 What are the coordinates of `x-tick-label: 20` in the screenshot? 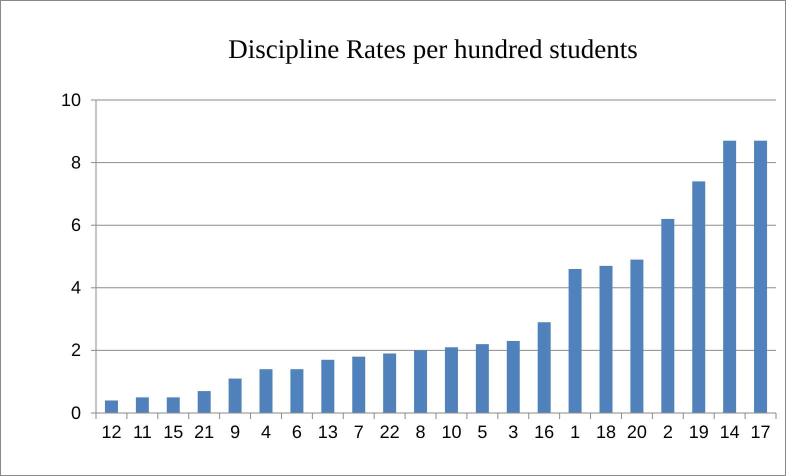 It's located at (636, 432).